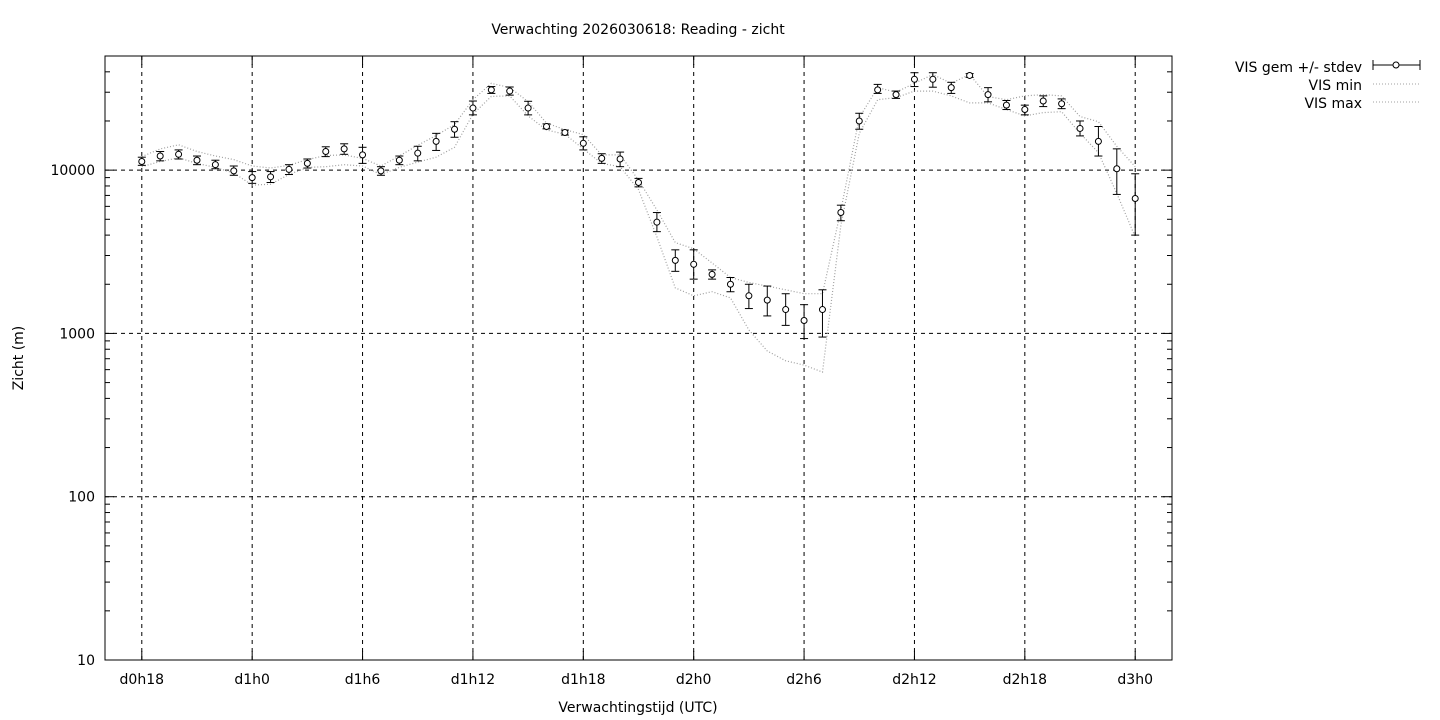 Image resolution: width=1440 pixels, height=720 pixels. Describe the element at coordinates (86, 661) in the screenshot. I see `y-tick-label: 10` at that location.